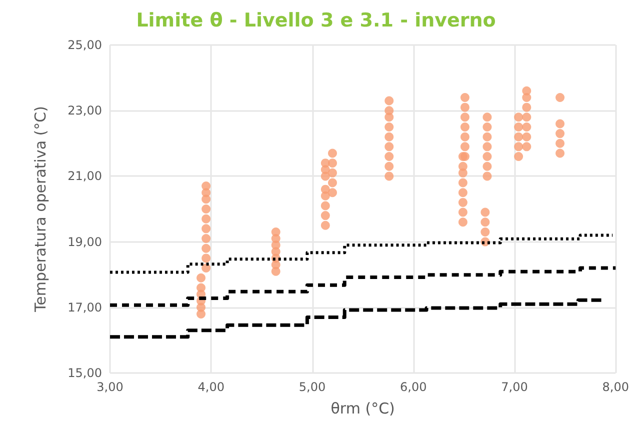 The width and height of the screenshot is (632, 437). I want to click on x-tick-label: 7,00, so click(514, 387).